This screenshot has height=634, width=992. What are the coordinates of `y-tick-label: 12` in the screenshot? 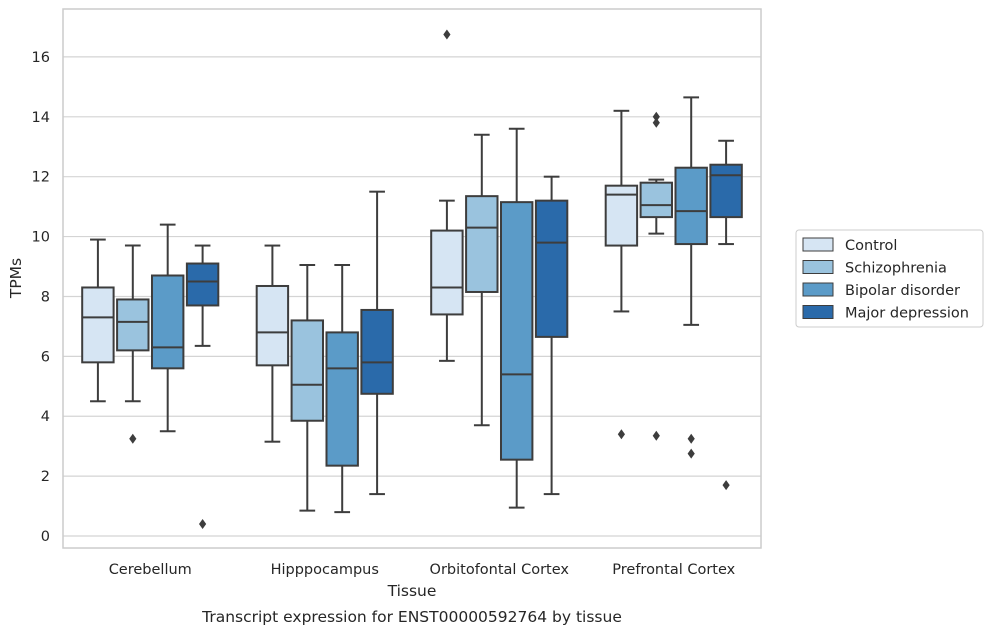 It's located at (41, 178).